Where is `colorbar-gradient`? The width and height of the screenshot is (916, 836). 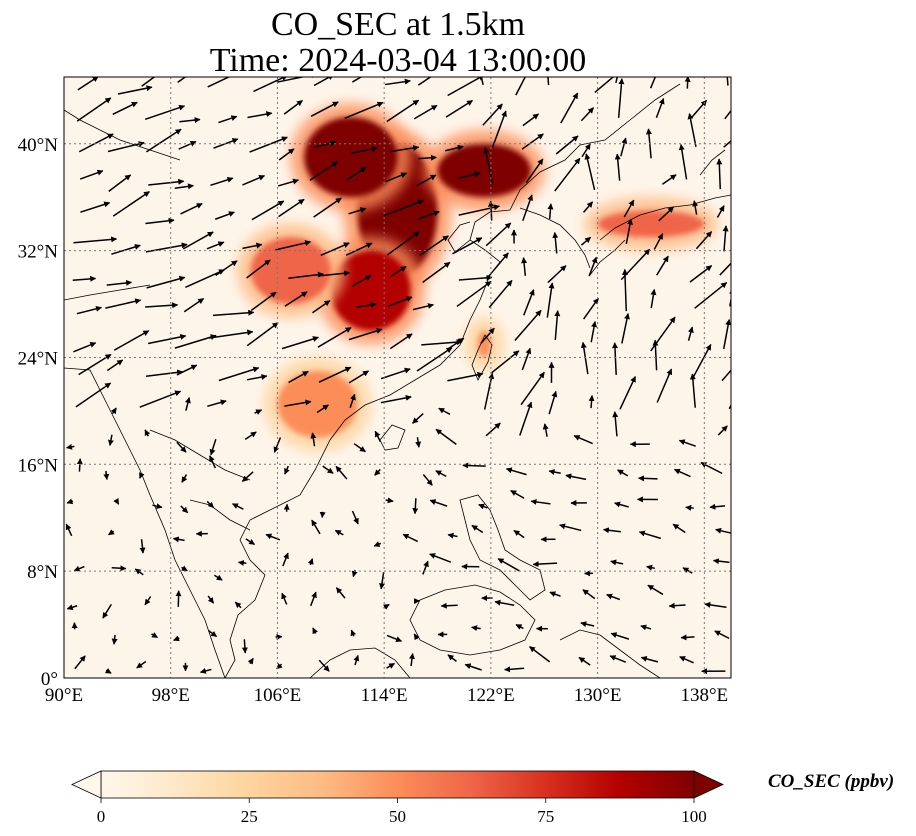
colorbar-gradient is located at coordinates (397, 784).